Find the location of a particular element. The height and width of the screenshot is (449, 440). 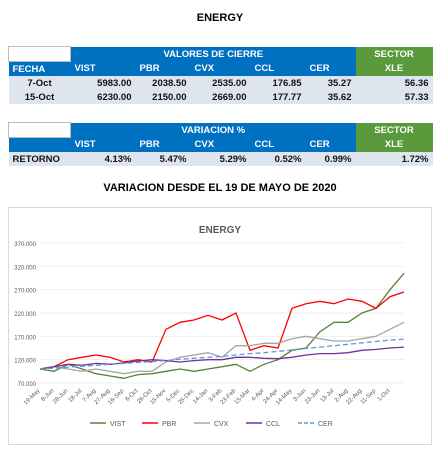

cell: 176.85 is located at coordinates (278, 83).